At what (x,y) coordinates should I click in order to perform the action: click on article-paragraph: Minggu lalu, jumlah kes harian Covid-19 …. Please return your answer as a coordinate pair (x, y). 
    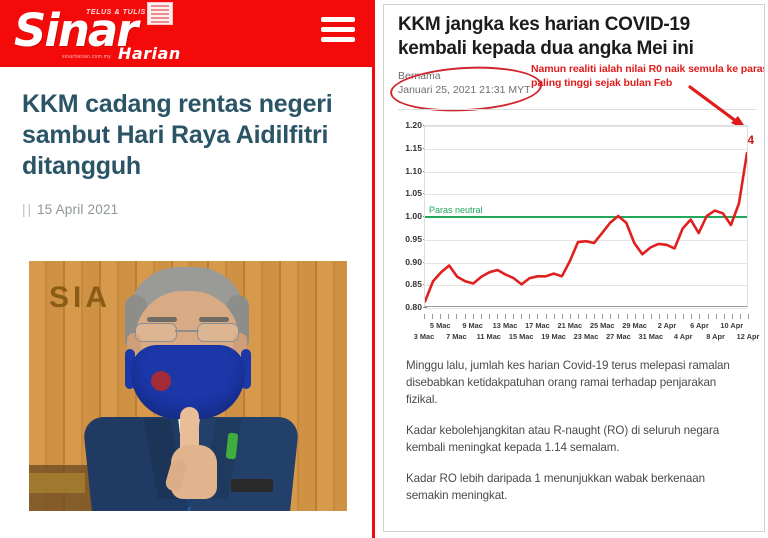
    Looking at the image, I should click on (568, 382).